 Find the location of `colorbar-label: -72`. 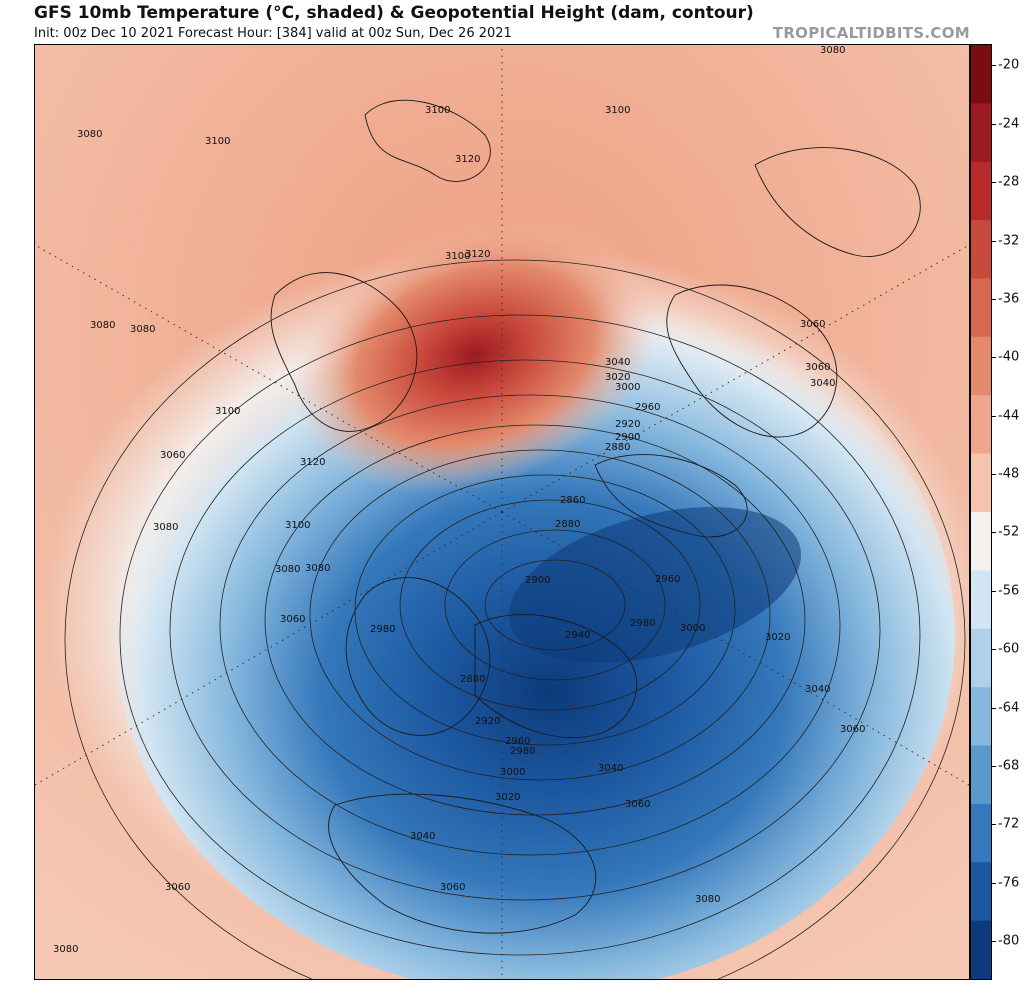

colorbar-label: -72 is located at coordinates (1009, 824).